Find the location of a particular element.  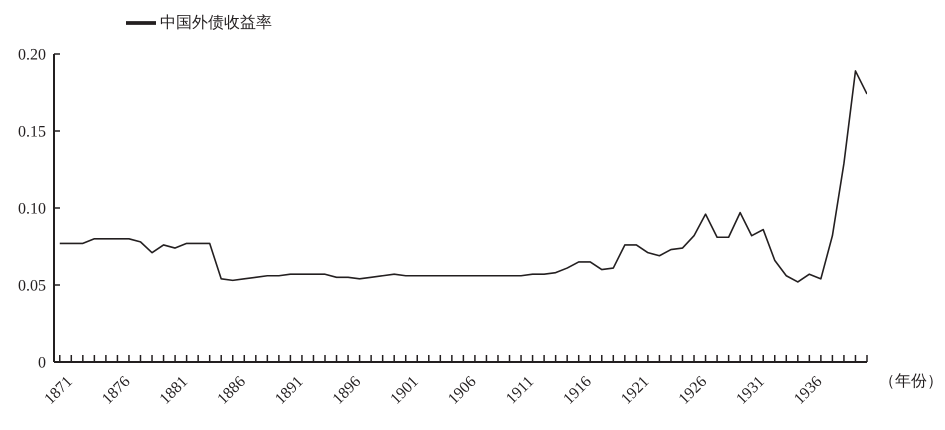

y-tick-label: 0.05 is located at coordinates (32, 286).